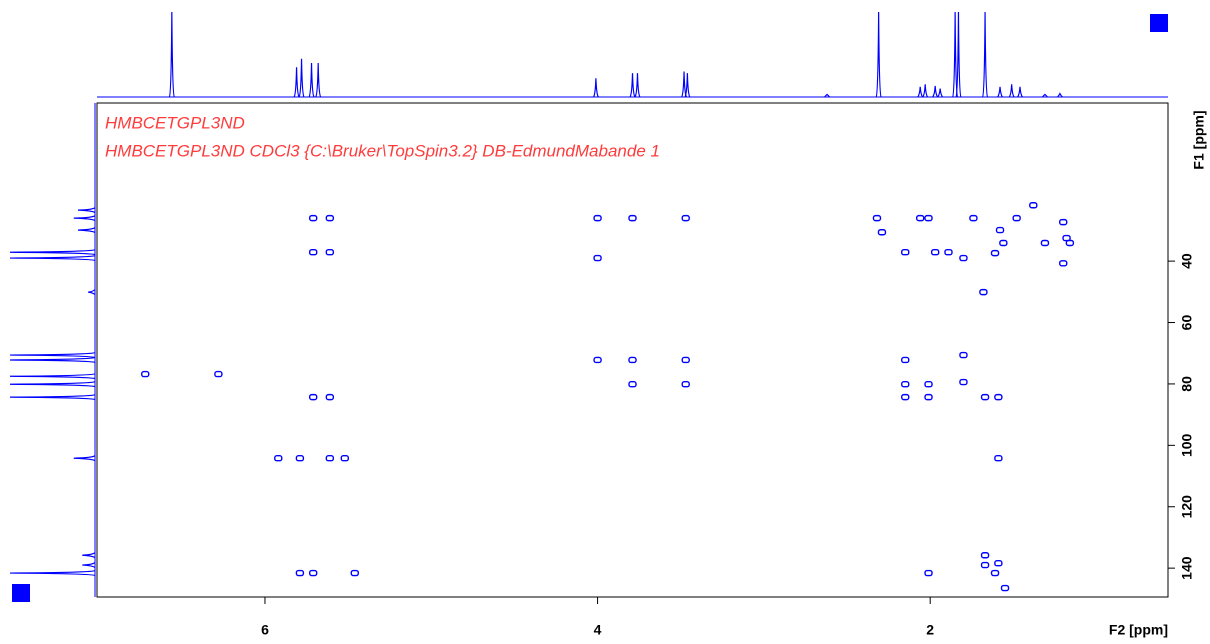  What do you see at coordinates (265, 630) in the screenshot?
I see `x-tick-label: 6` at bounding box center [265, 630].